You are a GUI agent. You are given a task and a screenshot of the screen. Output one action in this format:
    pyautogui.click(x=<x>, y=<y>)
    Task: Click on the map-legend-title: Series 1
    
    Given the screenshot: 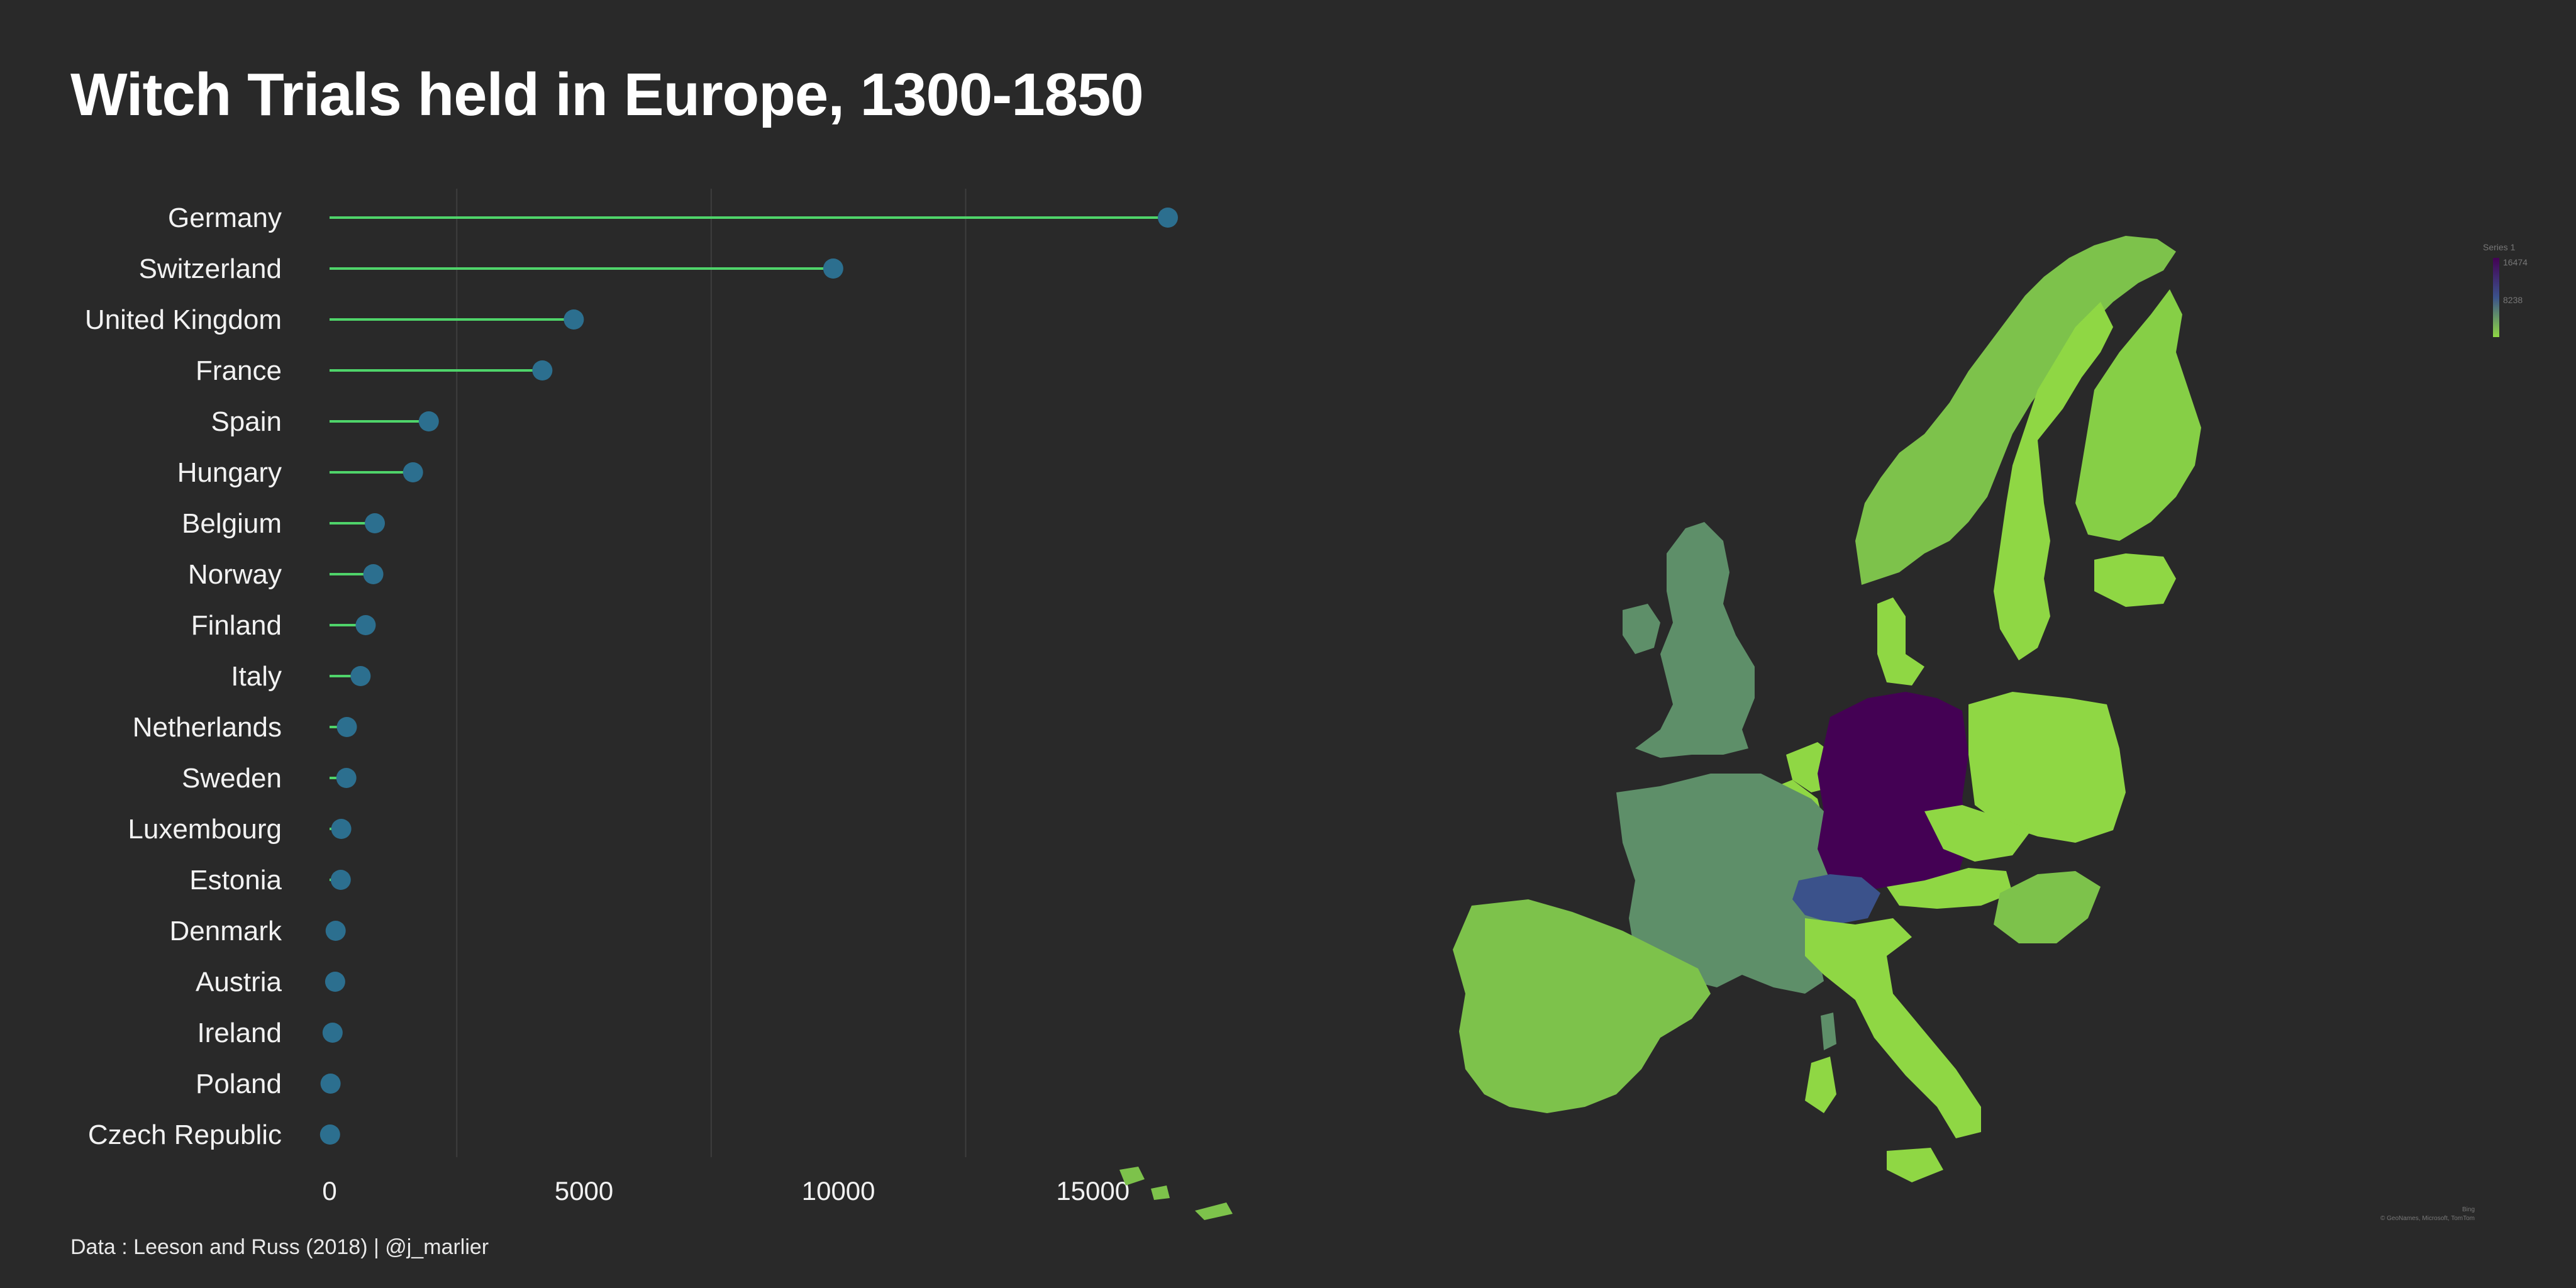 What is the action you would take?
    pyautogui.click(x=2499, y=247)
    